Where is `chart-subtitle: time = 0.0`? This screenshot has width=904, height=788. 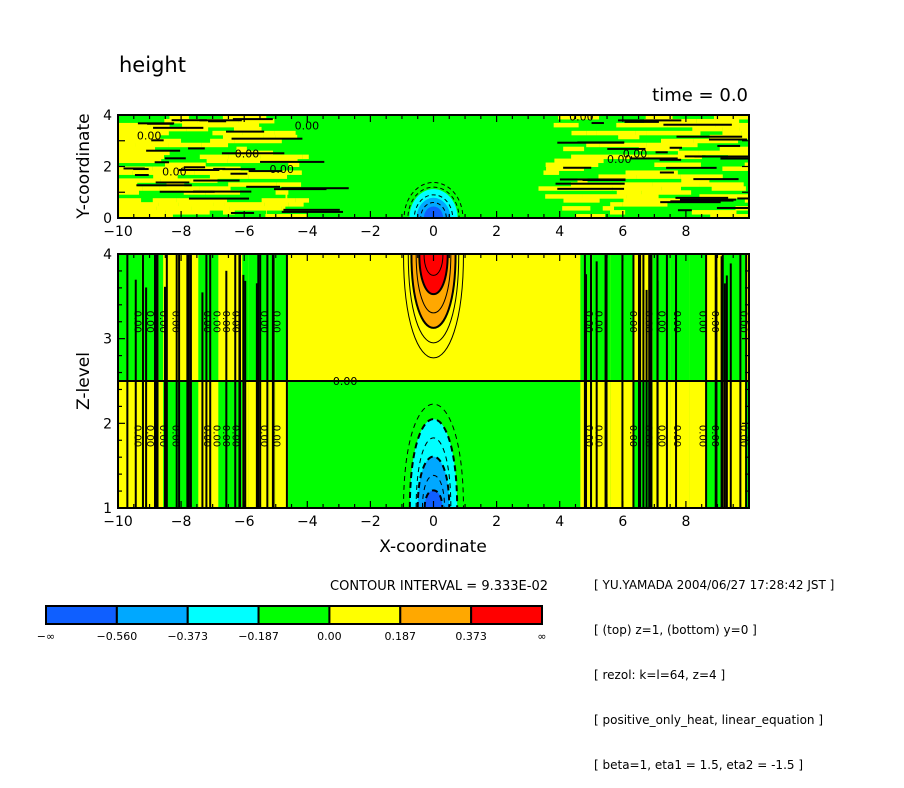 chart-subtitle: time = 0.0 is located at coordinates (700, 95).